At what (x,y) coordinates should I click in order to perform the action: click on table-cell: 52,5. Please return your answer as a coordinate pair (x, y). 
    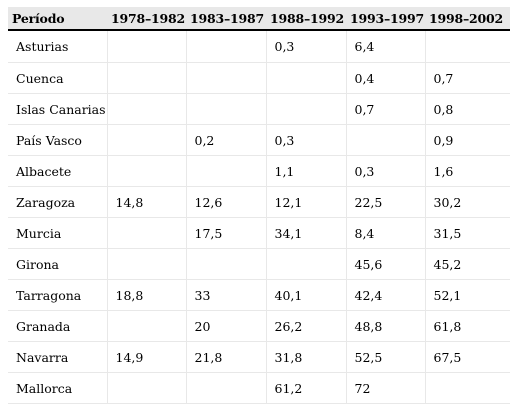
    Looking at the image, I should click on (385, 357).